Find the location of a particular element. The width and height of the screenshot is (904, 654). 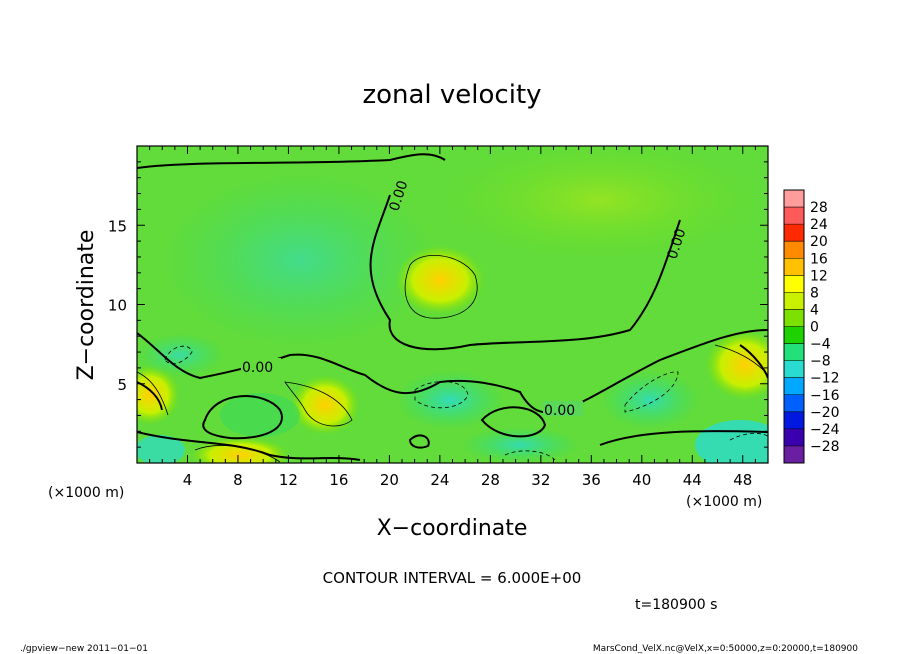

colorbar-label: 8 is located at coordinates (814, 293).